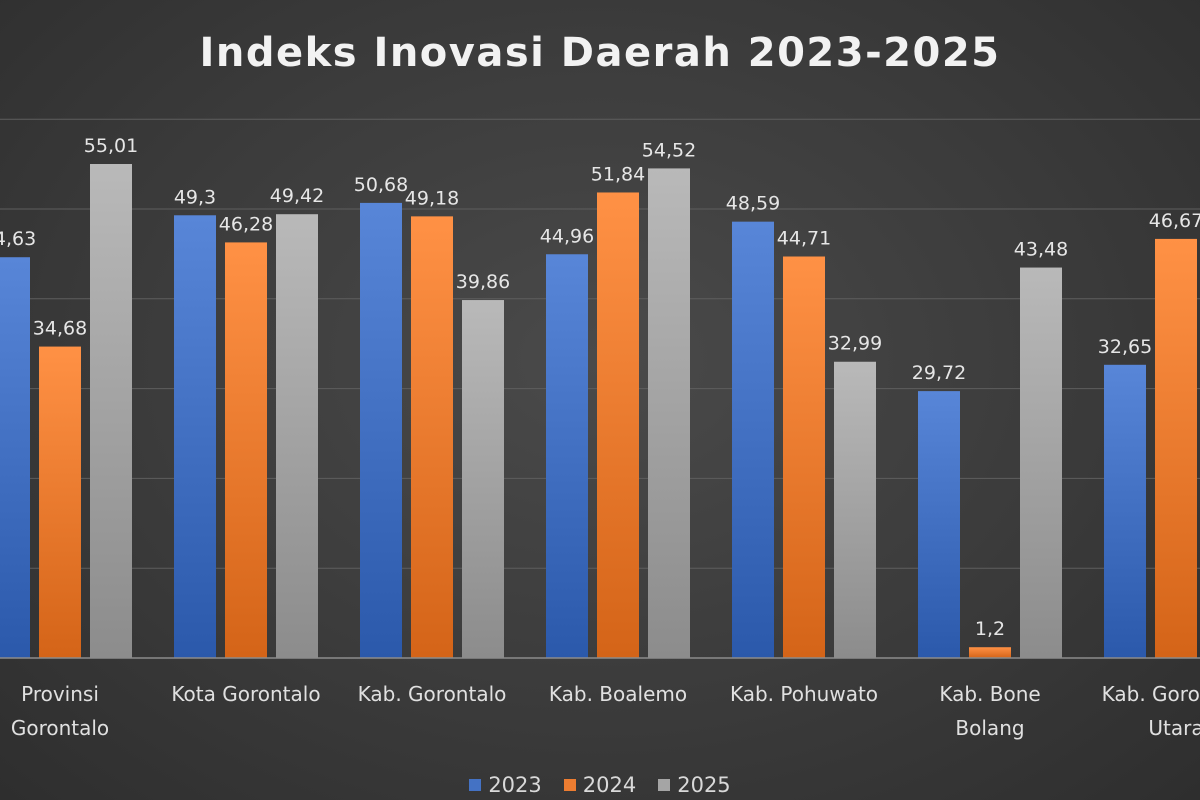  What do you see at coordinates (246, 224) in the screenshot?
I see `data-label-2024-1: 46,28` at bounding box center [246, 224].